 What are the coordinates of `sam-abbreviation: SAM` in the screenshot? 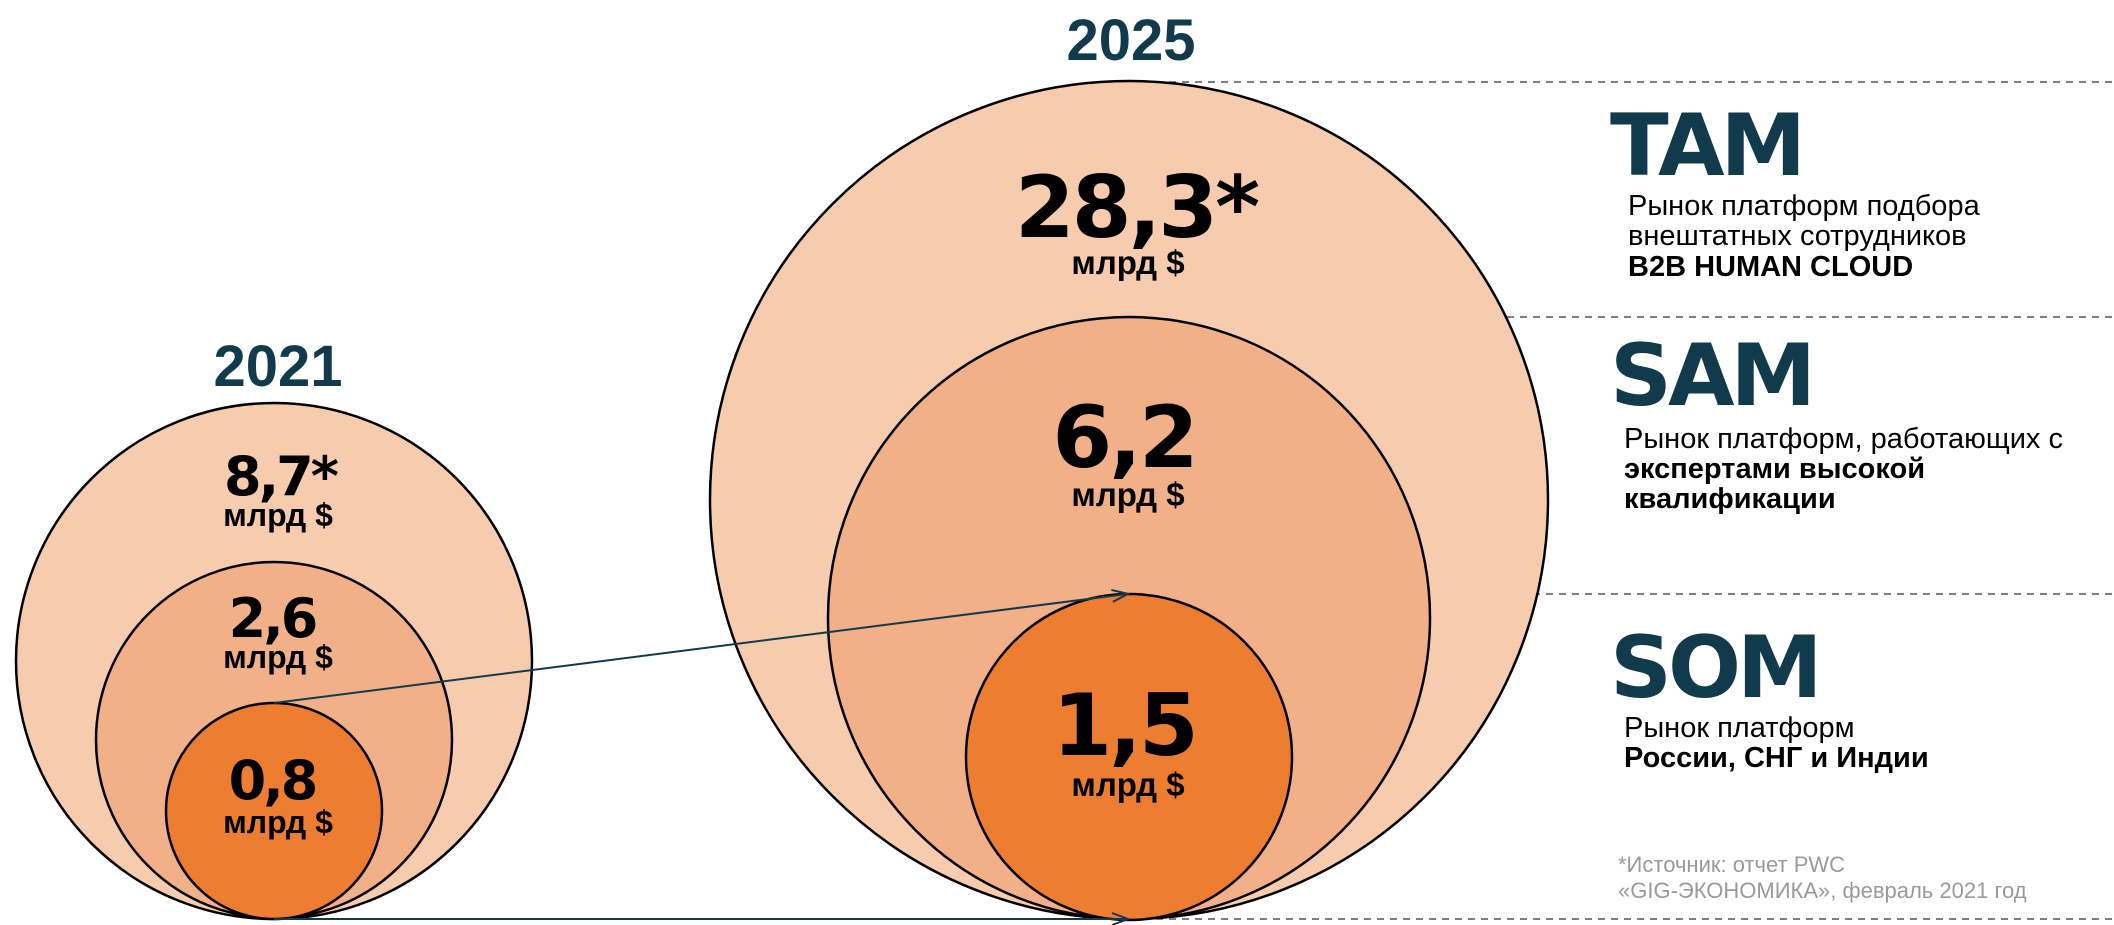 It's located at (1711, 376).